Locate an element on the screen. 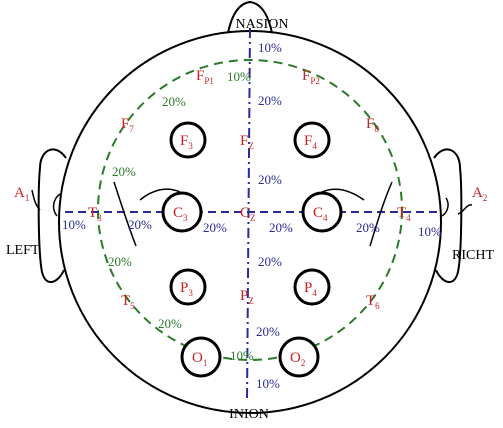 This screenshot has width=503, height=428. left-ear-outline is located at coordinates (52, 215).